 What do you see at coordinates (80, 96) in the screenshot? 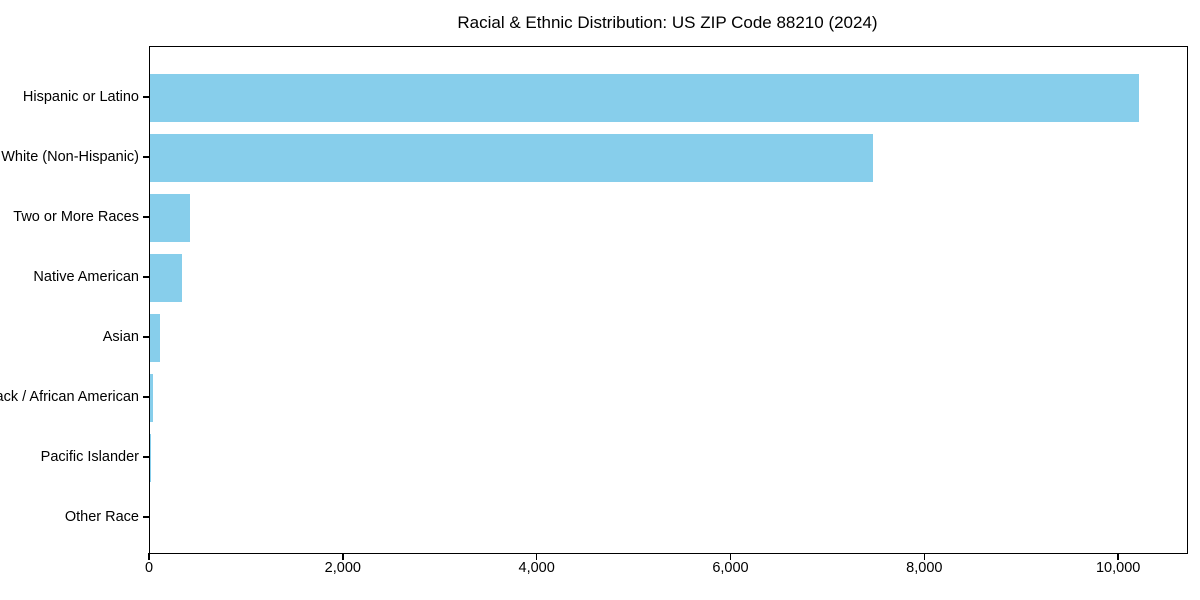
I see `y-axis-label: Hispanic or Latino` at bounding box center [80, 96].